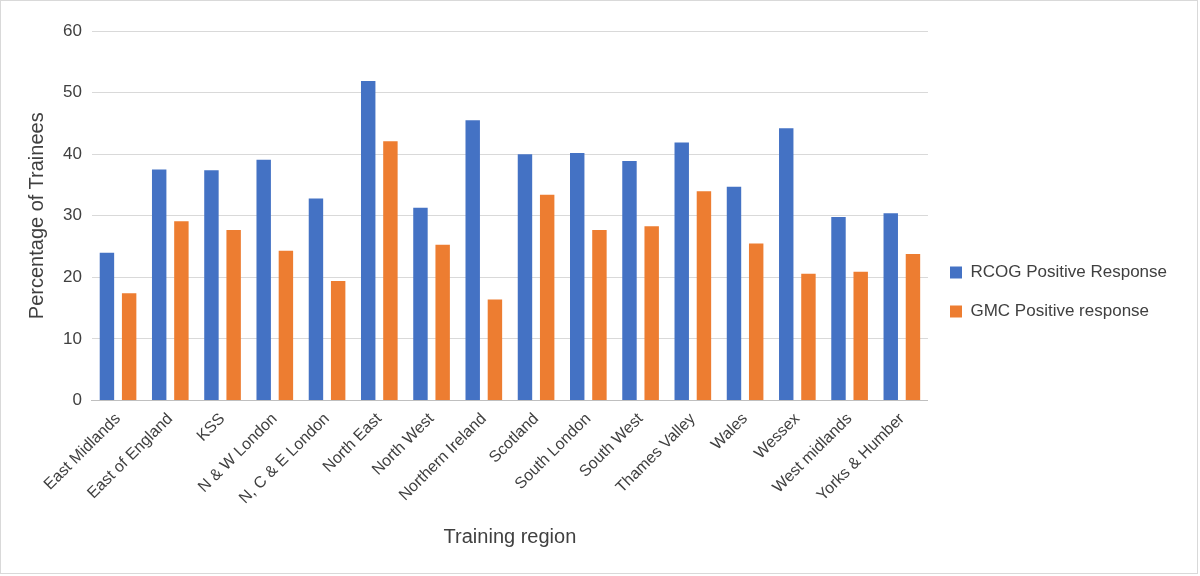  Describe the element at coordinates (1060, 311) in the screenshot. I see `legend-label: GMC Positive response` at that location.